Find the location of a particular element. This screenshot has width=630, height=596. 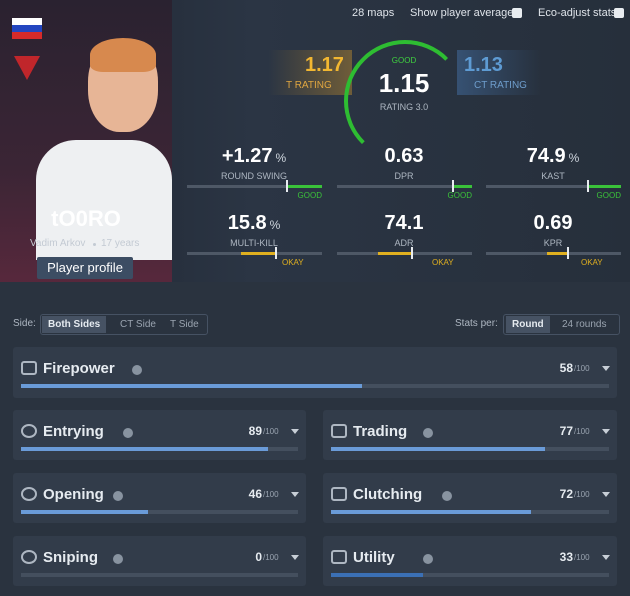

rating-value: 1.15 is located at coordinates (404, 83).